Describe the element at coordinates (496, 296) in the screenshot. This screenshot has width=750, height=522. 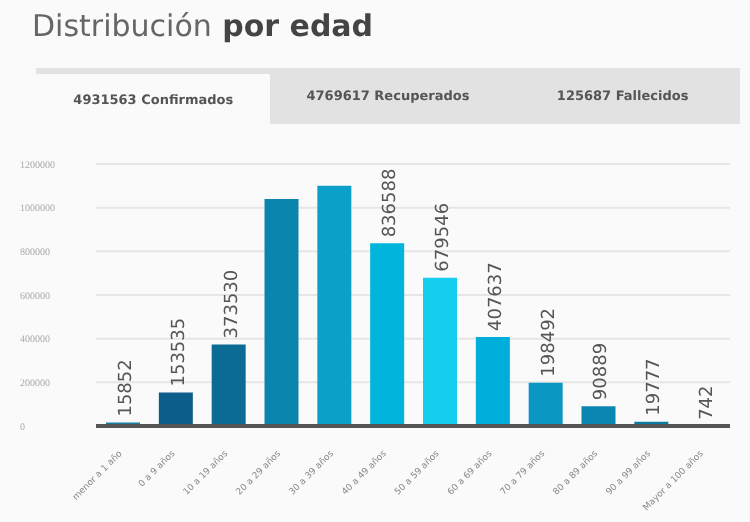
I see `data-label: 407637` at that location.